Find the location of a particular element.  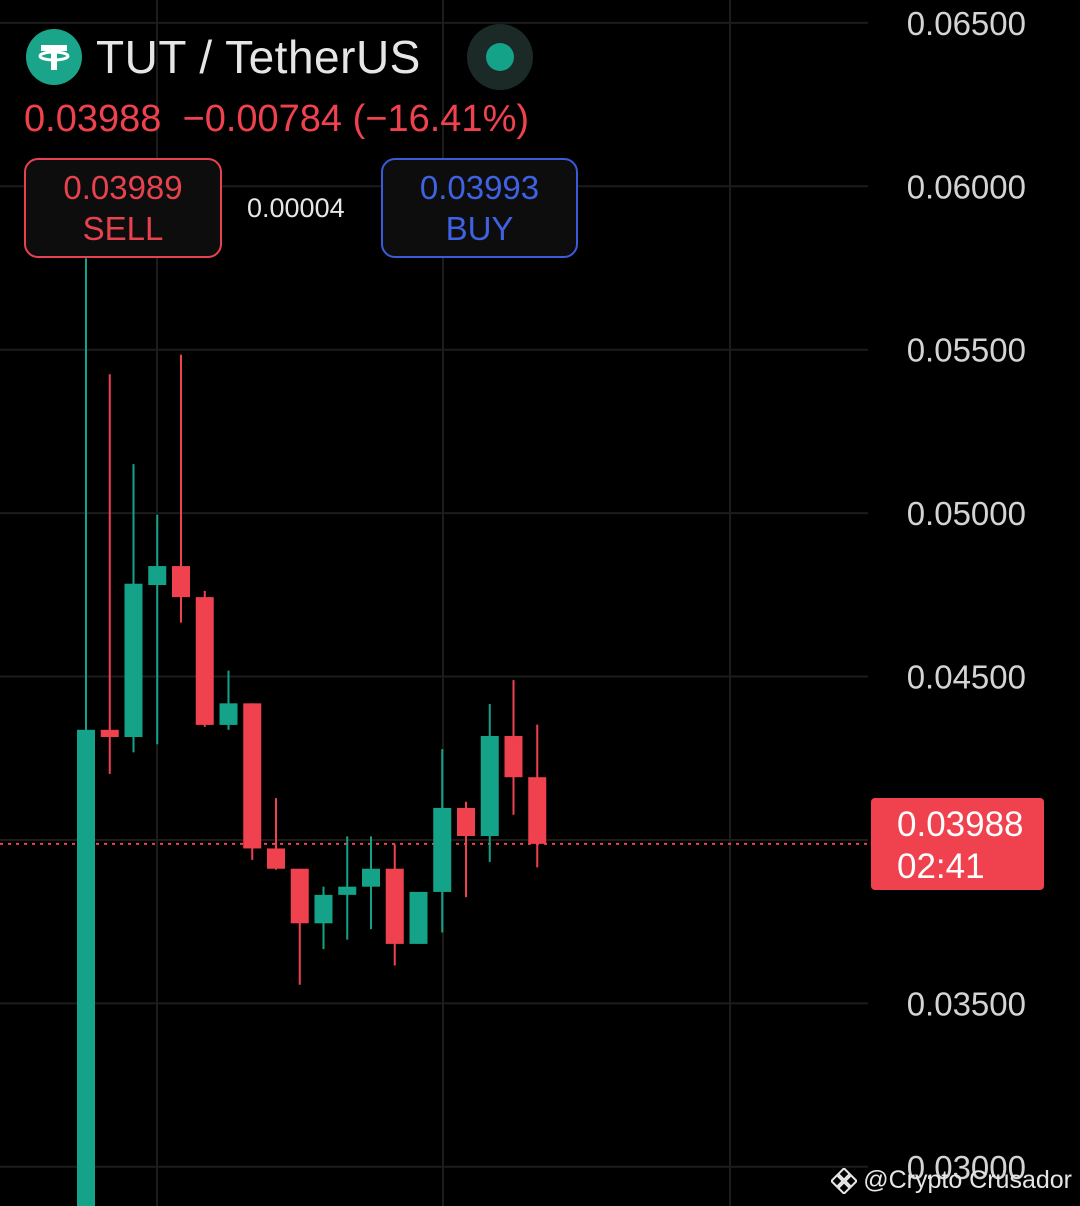

last-price: 0.03988 is located at coordinates (93, 119).